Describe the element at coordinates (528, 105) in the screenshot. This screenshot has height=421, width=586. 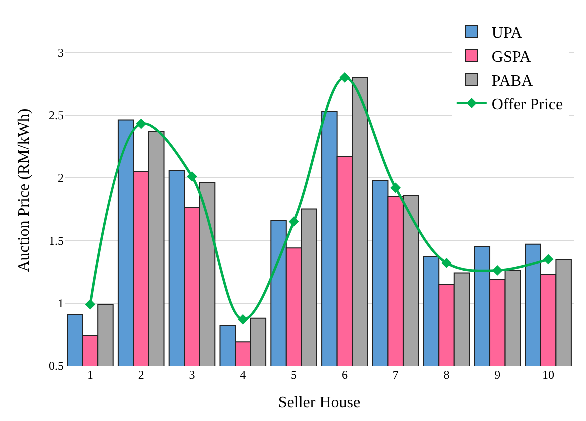
I see `legend-label: Offer Price` at that location.